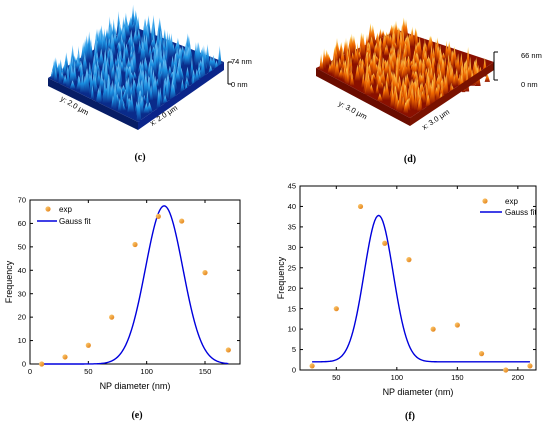  What do you see at coordinates (22, 293) in the screenshot?
I see `y-tick-label: 30` at bounding box center [22, 293].